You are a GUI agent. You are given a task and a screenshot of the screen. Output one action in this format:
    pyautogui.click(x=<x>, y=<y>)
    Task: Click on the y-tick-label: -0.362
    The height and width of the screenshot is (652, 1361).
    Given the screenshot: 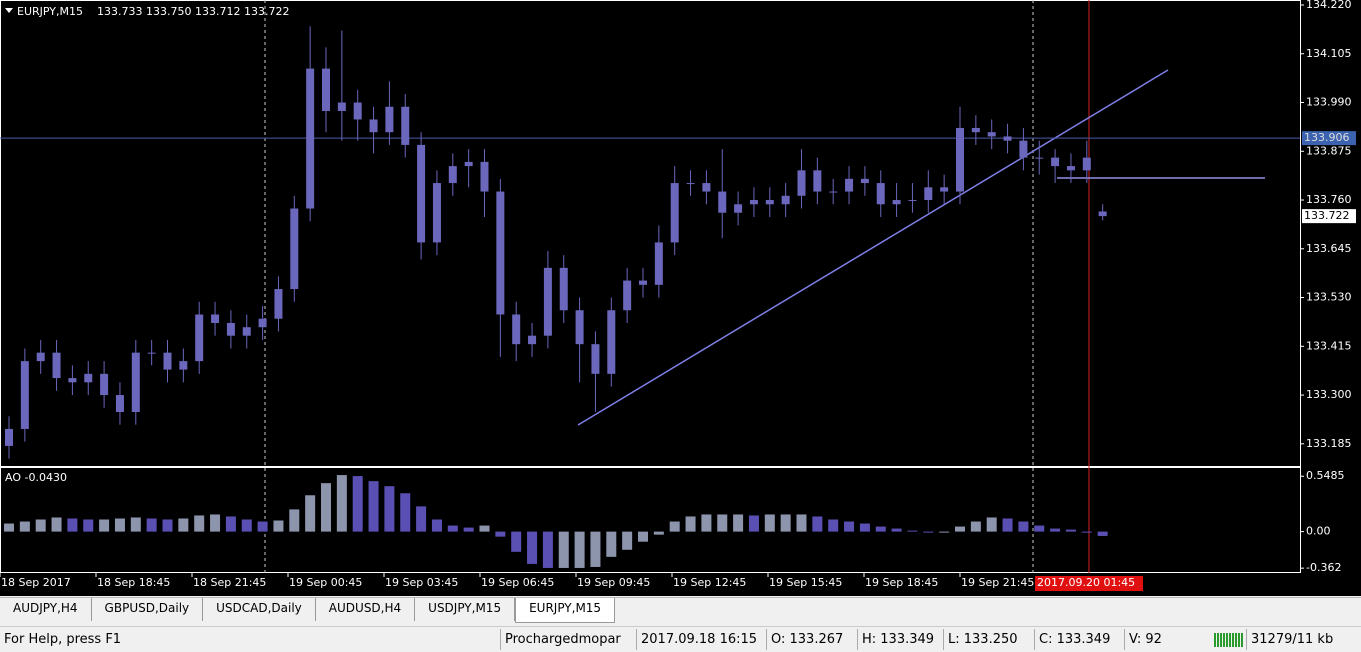 What is the action you would take?
    pyautogui.click(x=1323, y=567)
    